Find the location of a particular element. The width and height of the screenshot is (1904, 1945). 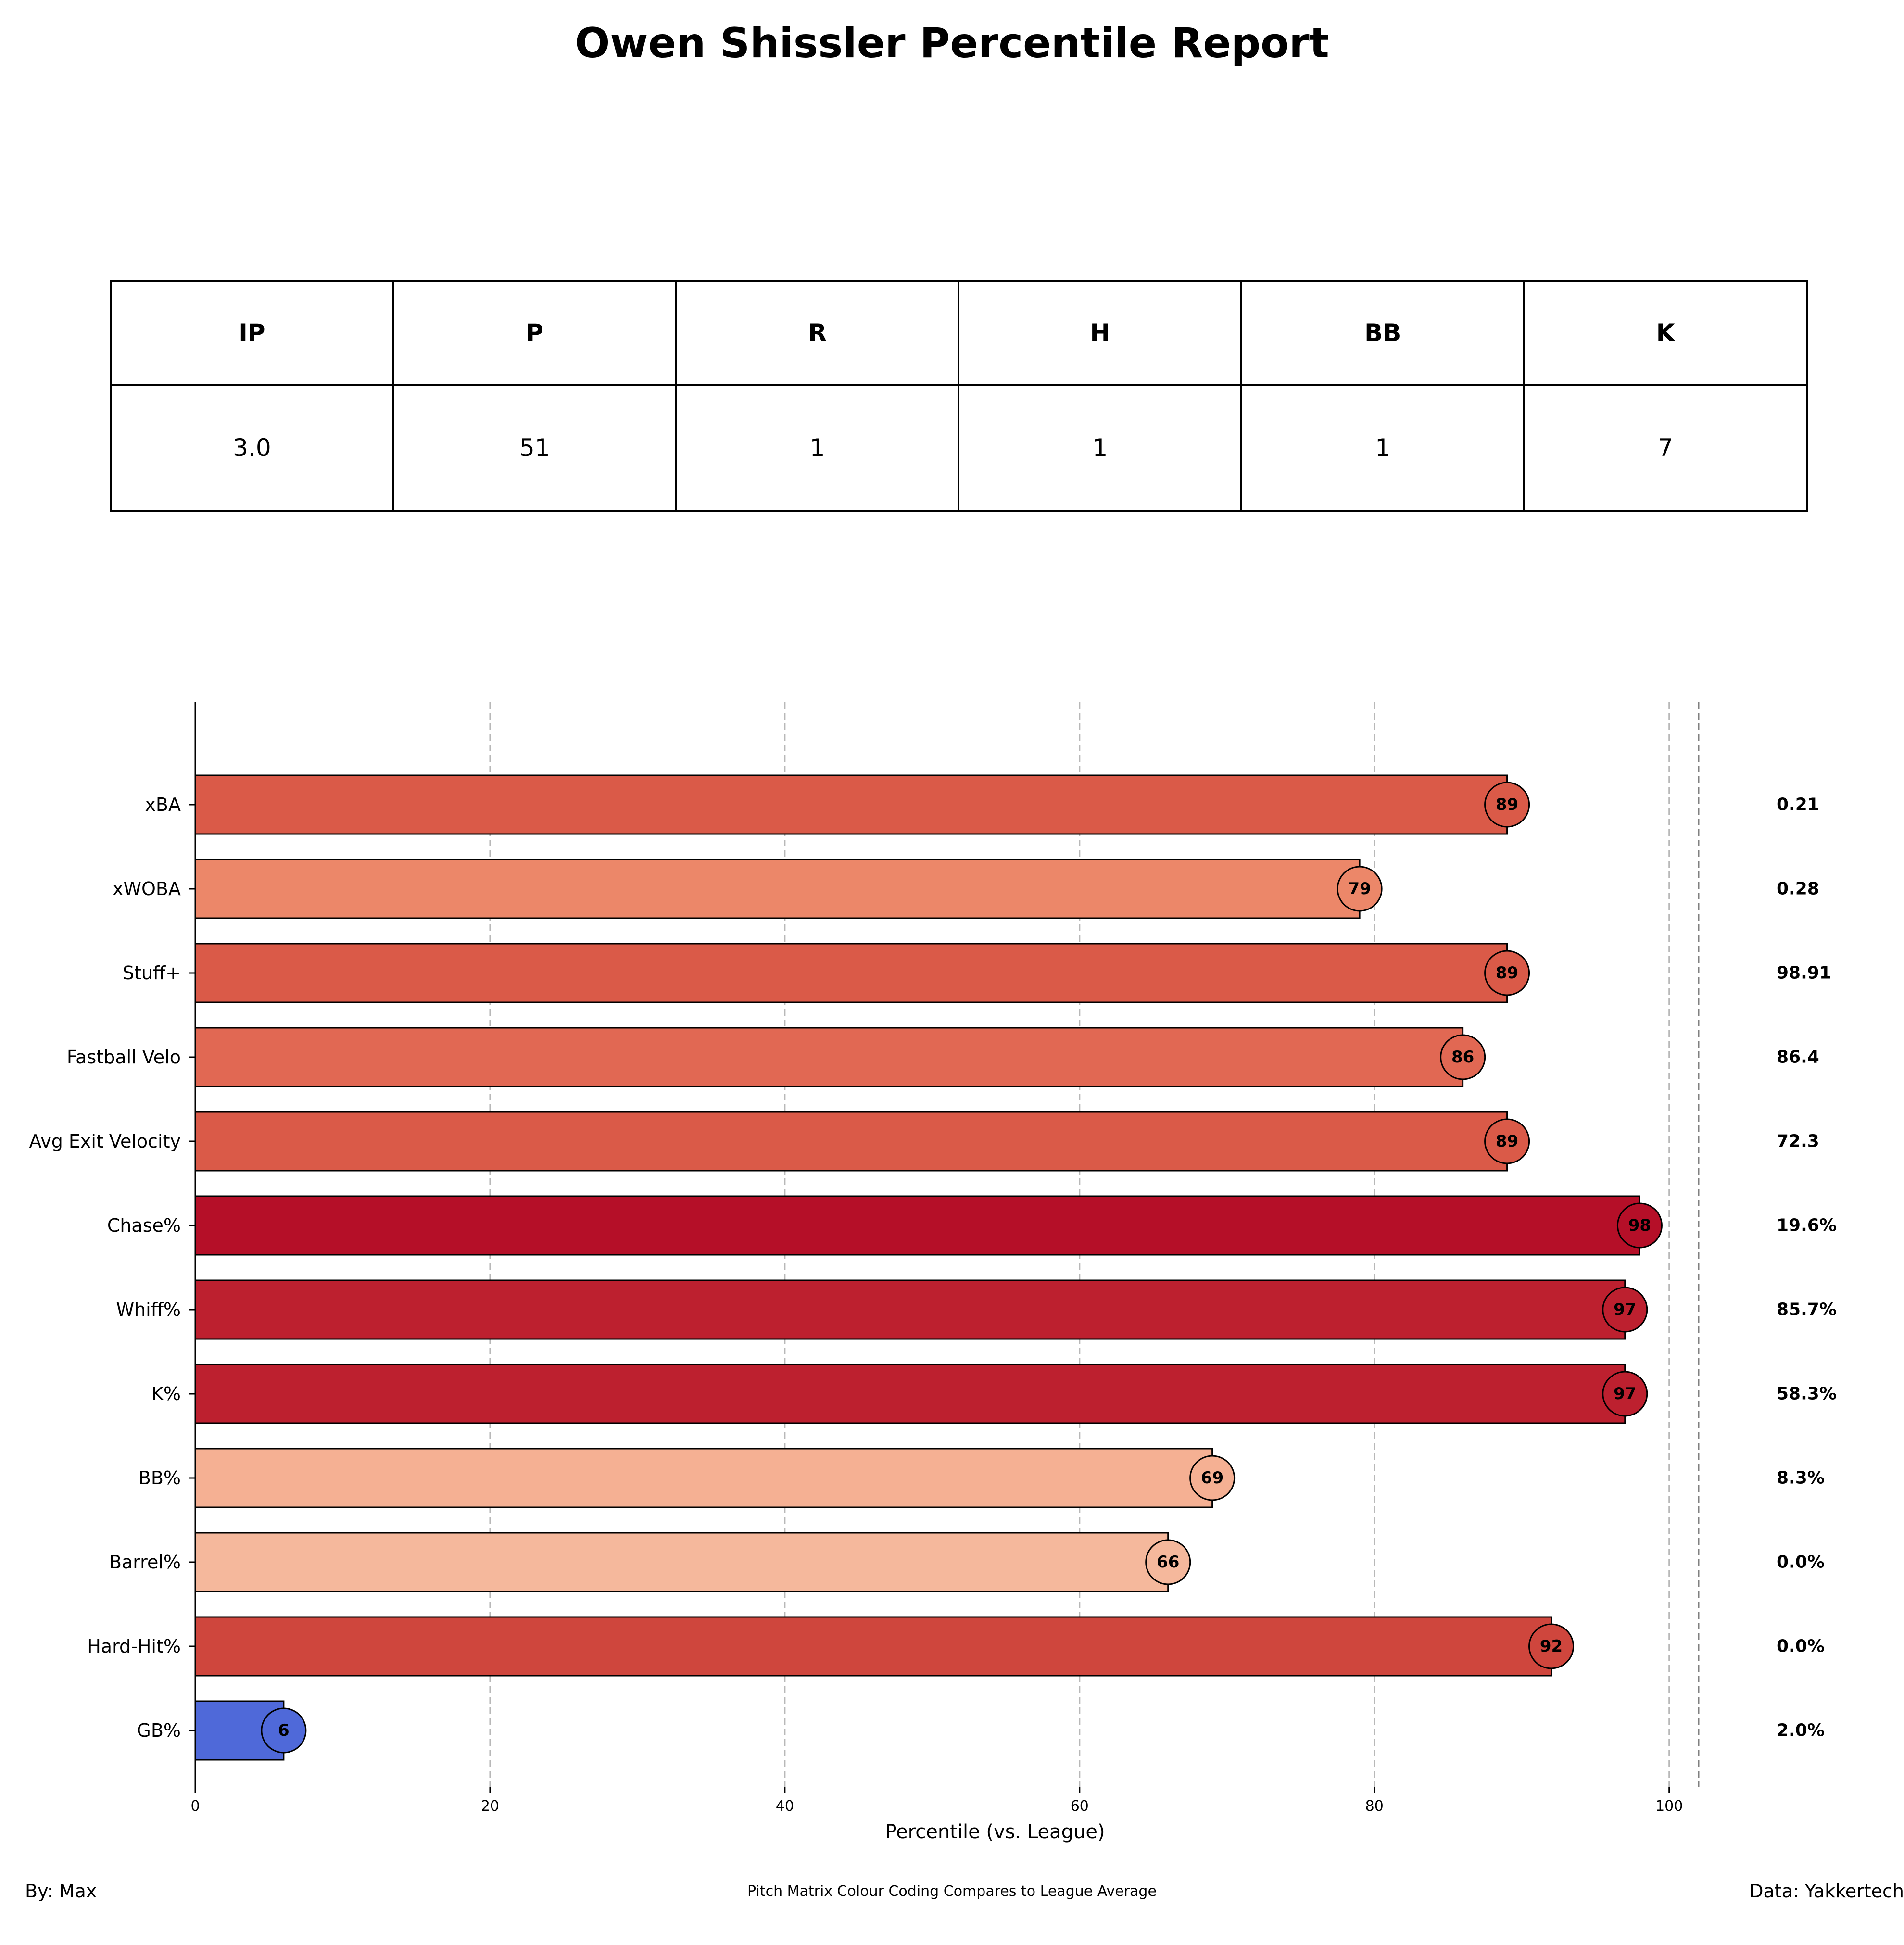

bar-data-label: 66 is located at coordinates (1168, 1562).